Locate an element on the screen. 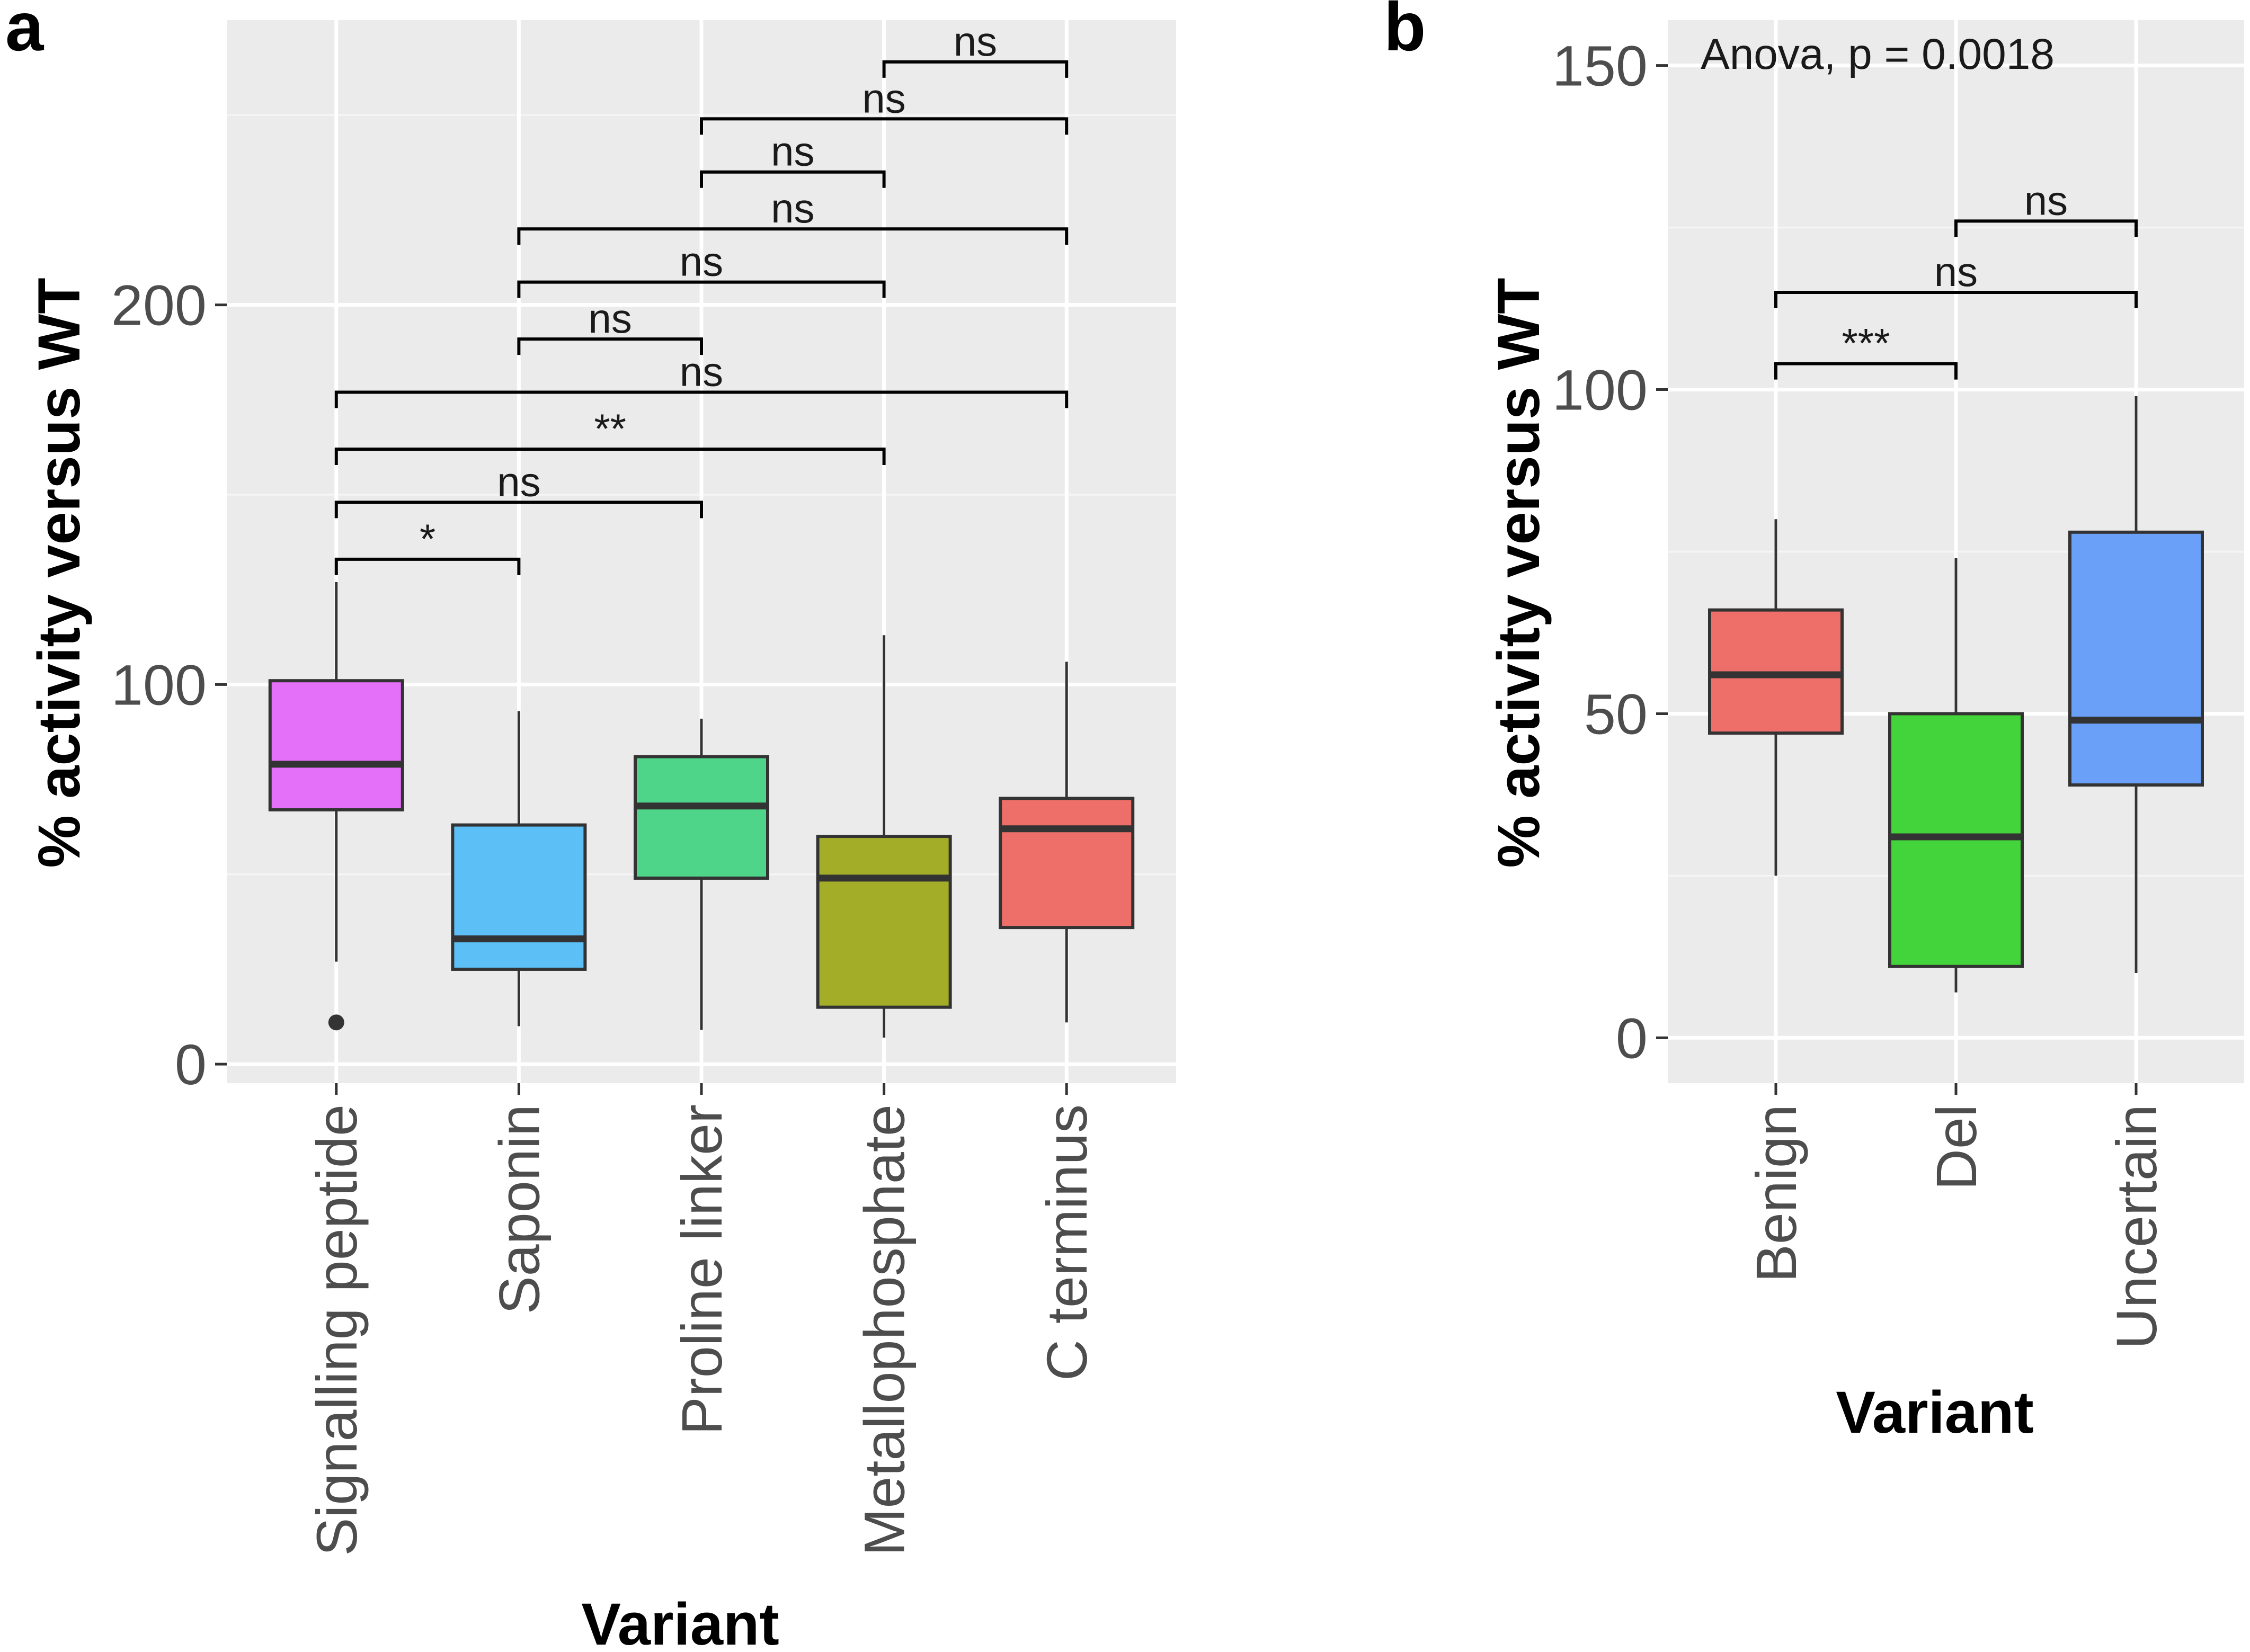  panel-b-boxes is located at coordinates (1956, 695).